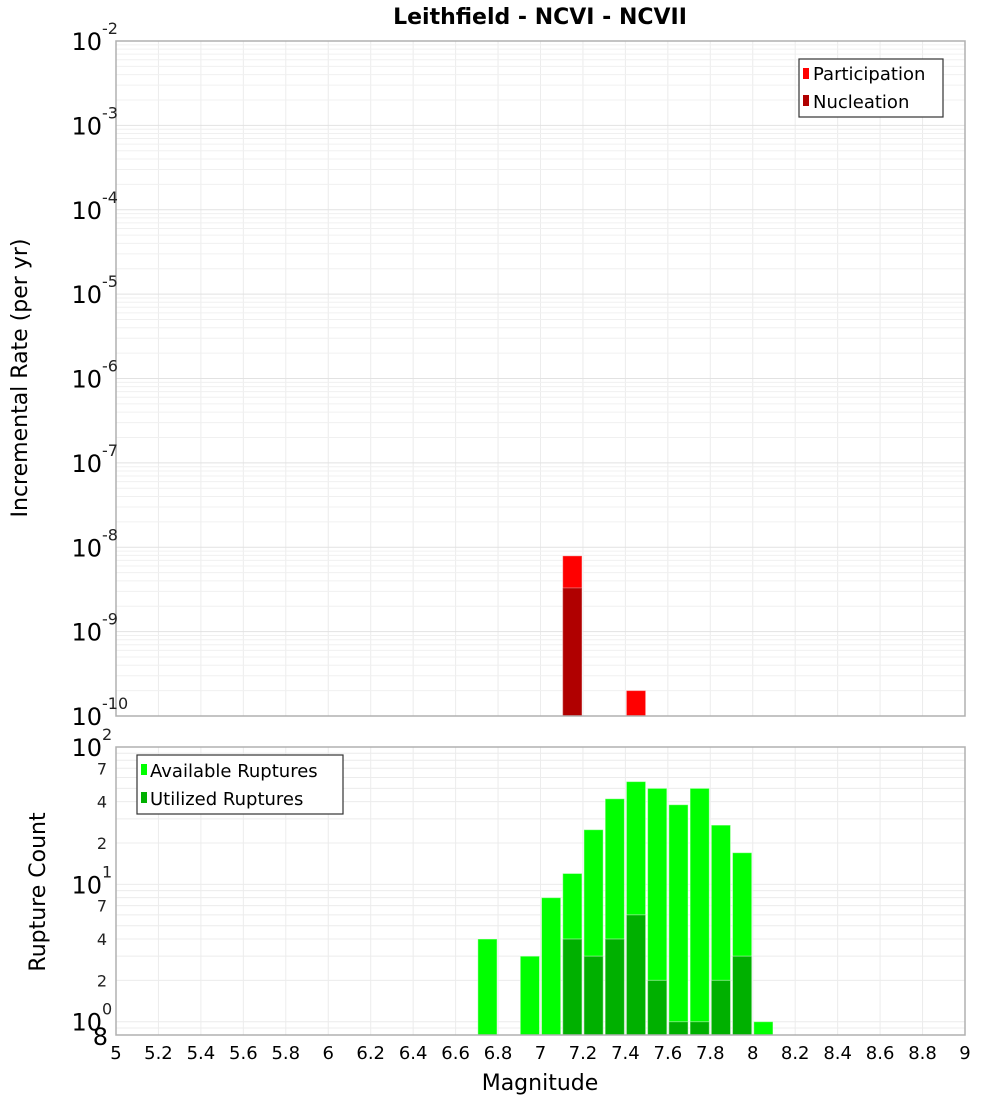  What do you see at coordinates (710, 1053) in the screenshot?
I see `x-tick-label: 7.8` at bounding box center [710, 1053].